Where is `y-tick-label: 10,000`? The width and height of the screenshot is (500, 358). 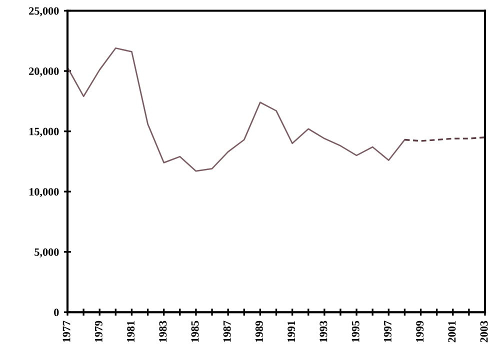
y-tick-label: 10,000 is located at coordinates (44, 193).